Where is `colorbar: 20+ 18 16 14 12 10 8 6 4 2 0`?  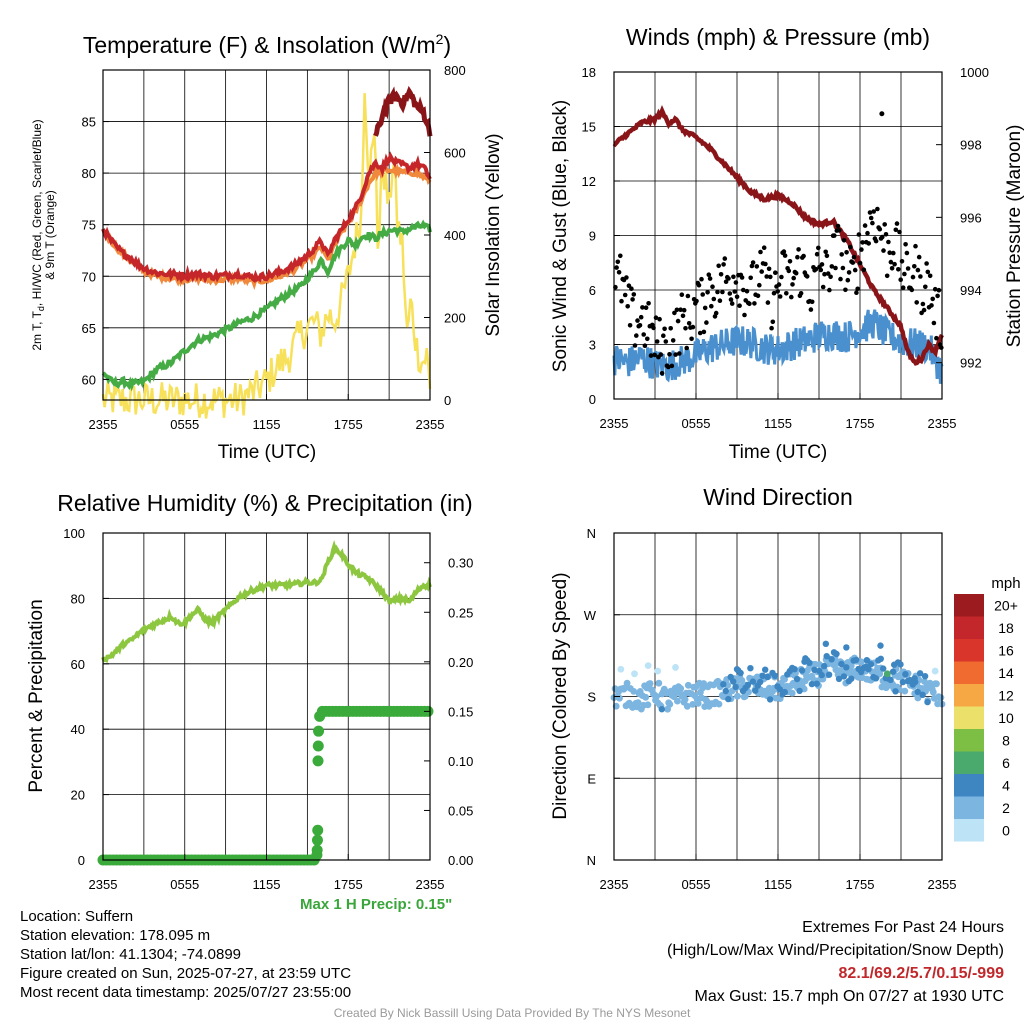
colorbar: 20+ 18 16 14 12 10 8 6 4 2 0 is located at coordinates (986, 718).